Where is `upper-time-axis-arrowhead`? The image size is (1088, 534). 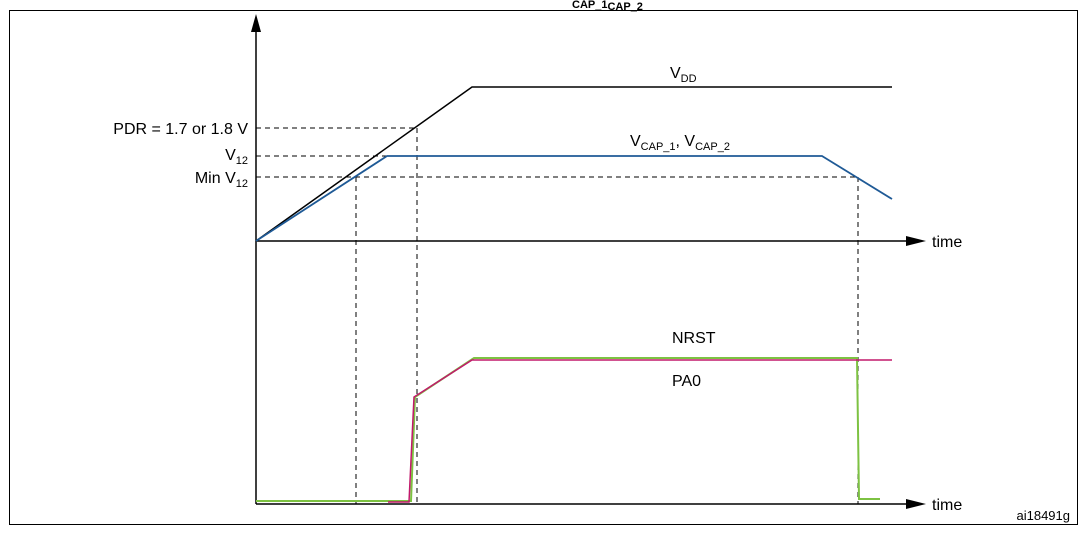 upper-time-axis-arrowhead is located at coordinates (916, 241).